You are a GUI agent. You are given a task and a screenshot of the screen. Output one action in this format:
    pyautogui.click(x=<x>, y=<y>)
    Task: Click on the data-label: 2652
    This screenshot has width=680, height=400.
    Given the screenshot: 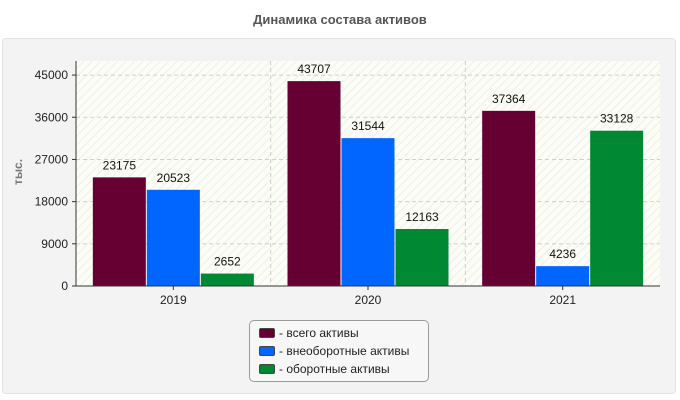 What is the action you would take?
    pyautogui.click(x=227, y=262)
    